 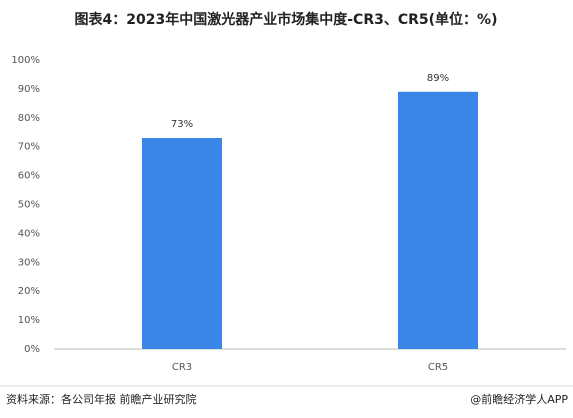 I want to click on y-tick-label: 20%, so click(x=29, y=291).